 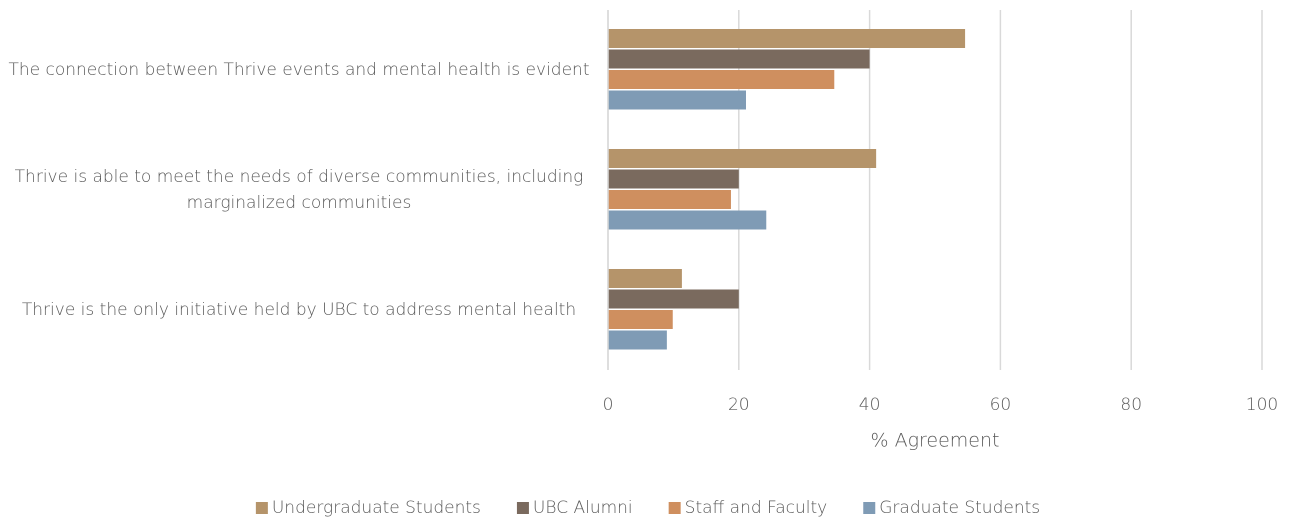 What do you see at coordinates (935, 441) in the screenshot?
I see `x-axis-title: % Agreement` at bounding box center [935, 441].